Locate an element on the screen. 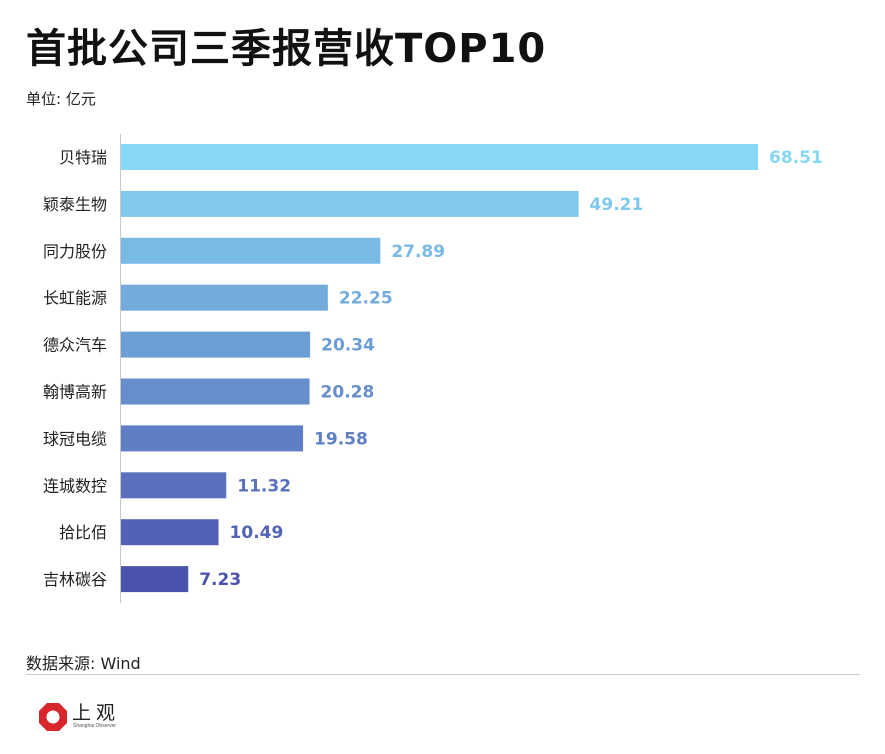 This screenshot has height=754, width=885. category-label: 球冠电缆 is located at coordinates (75, 438).